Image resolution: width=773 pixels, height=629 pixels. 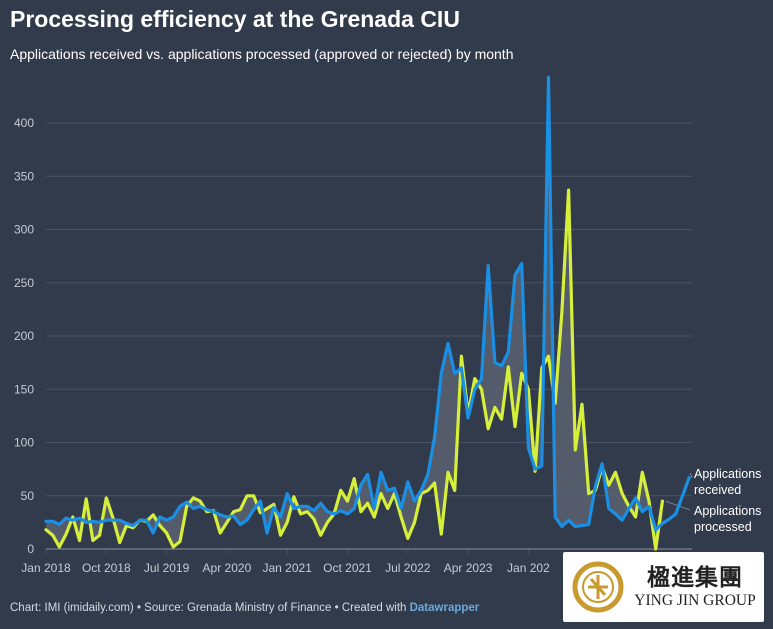 What do you see at coordinates (24, 176) in the screenshot?
I see `y-tick-label: 350` at bounding box center [24, 176].